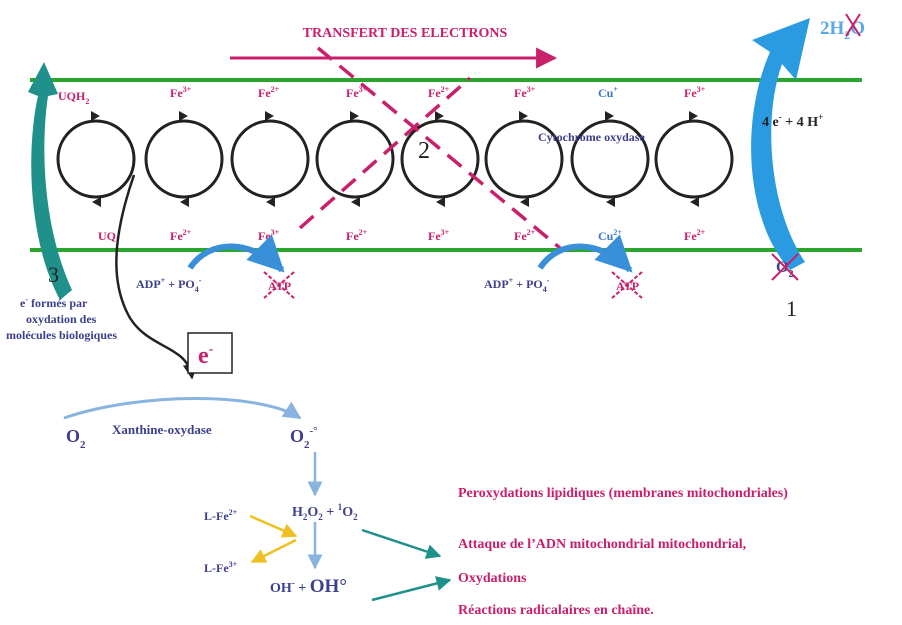 The image size is (902, 625). I want to click on fenton-arrow-in, so click(273, 526).